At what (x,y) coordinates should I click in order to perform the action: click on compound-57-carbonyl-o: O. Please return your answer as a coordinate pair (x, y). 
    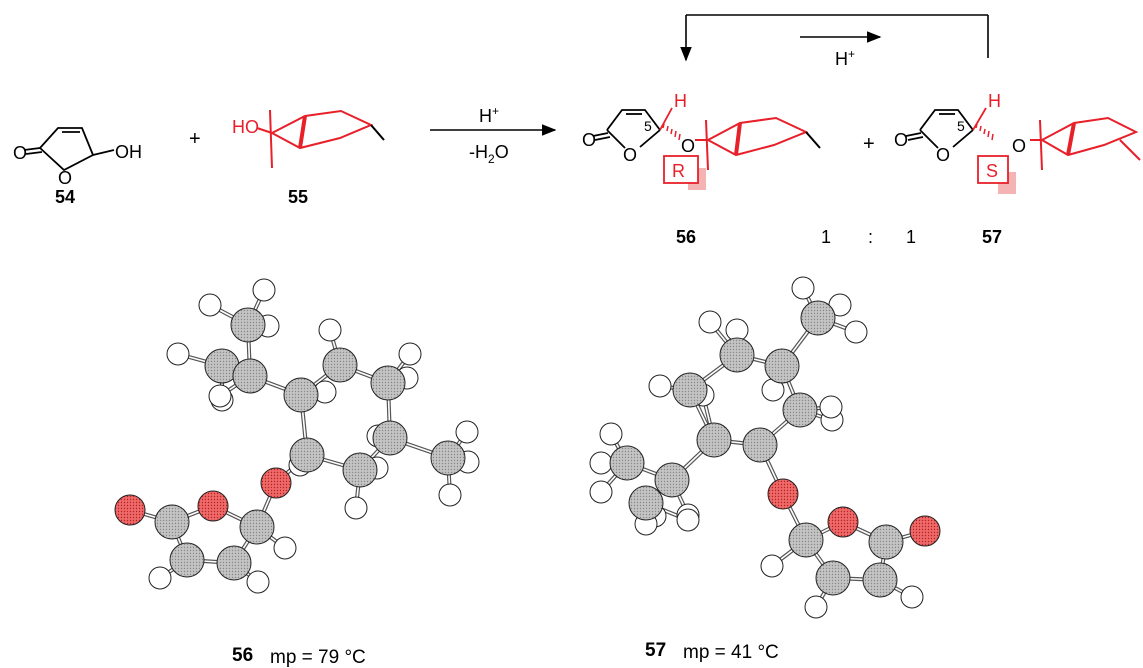
    Looking at the image, I should click on (901, 140).